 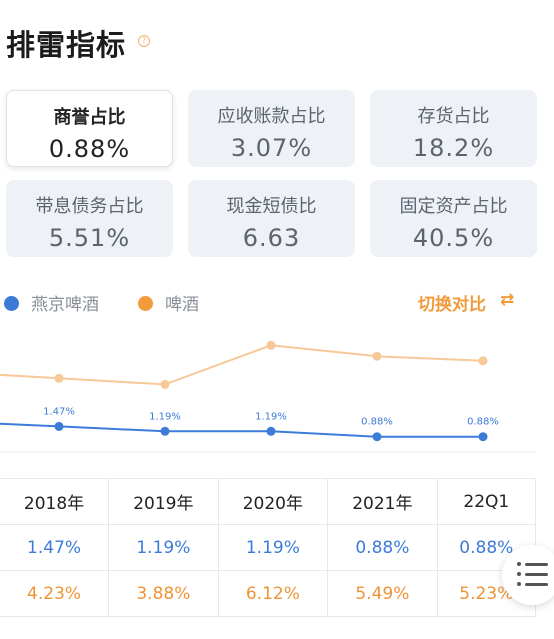 I want to click on card-label: 应收账款占比, so click(x=271, y=116).